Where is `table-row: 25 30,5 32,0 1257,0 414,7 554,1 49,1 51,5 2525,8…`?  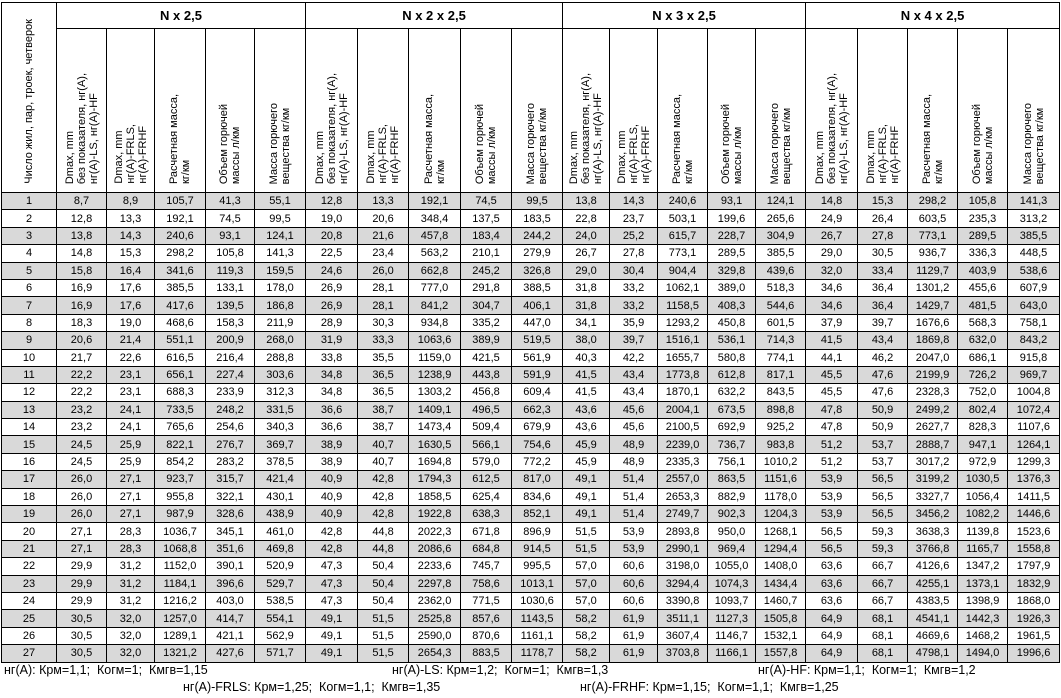 table-row: 25 30,5 32,0 1257,0 414,7 554,1 49,1 51,5 2525,8… is located at coordinates (531, 618).